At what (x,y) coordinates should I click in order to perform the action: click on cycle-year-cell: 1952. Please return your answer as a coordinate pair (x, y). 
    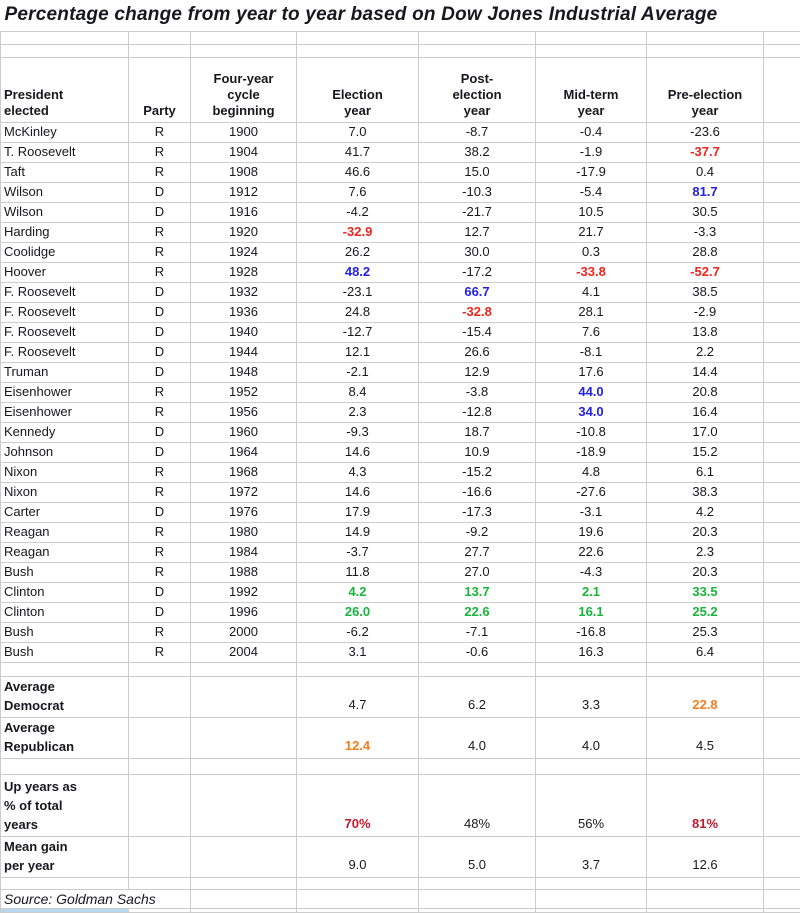
    Looking at the image, I should click on (244, 392).